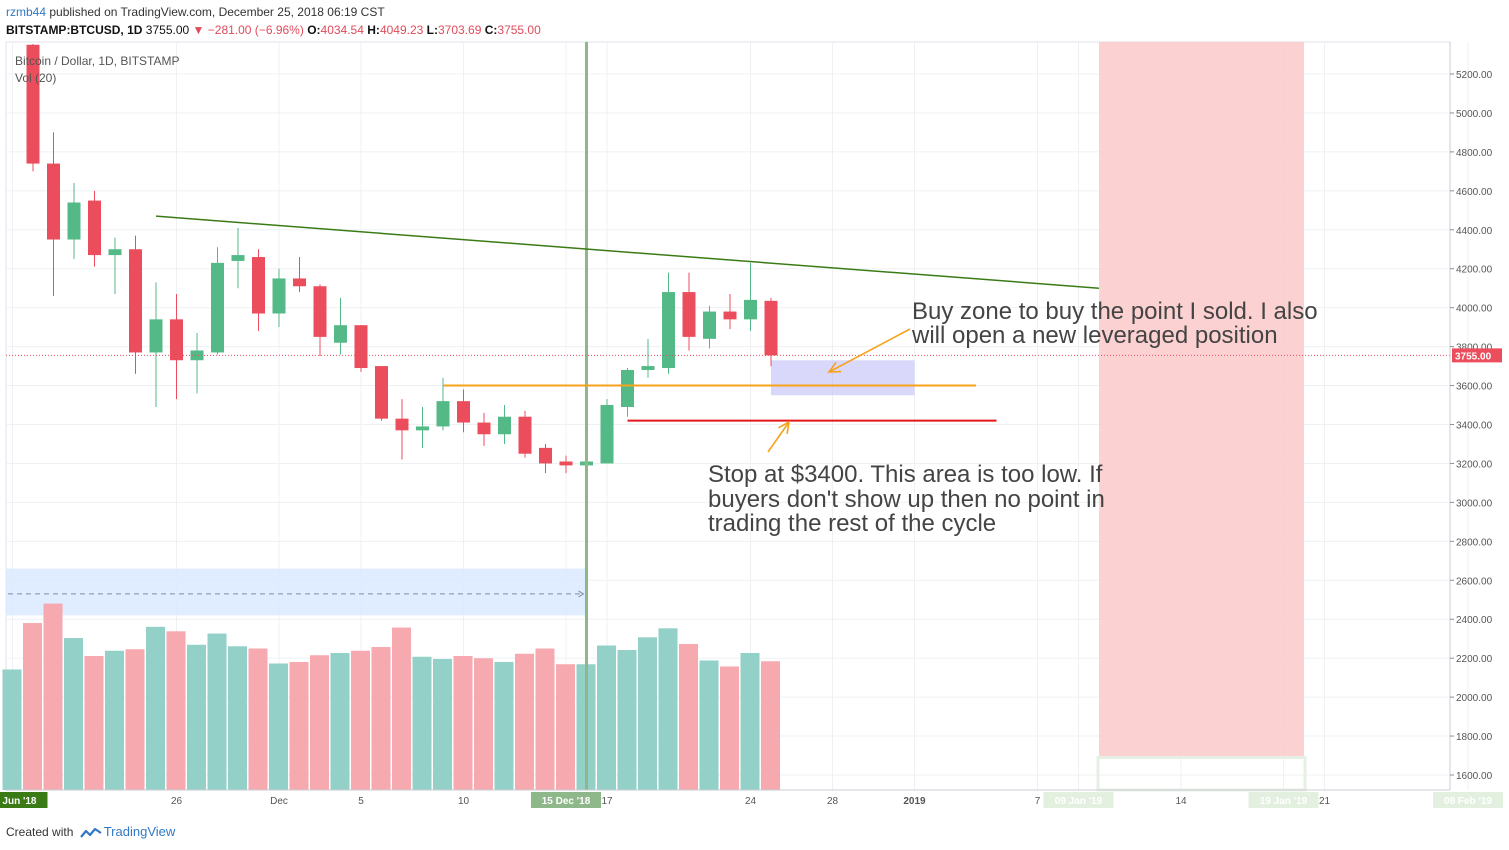 The width and height of the screenshot is (1509, 850). What do you see at coordinates (1201, 400) in the screenshot?
I see `red-zone` at bounding box center [1201, 400].